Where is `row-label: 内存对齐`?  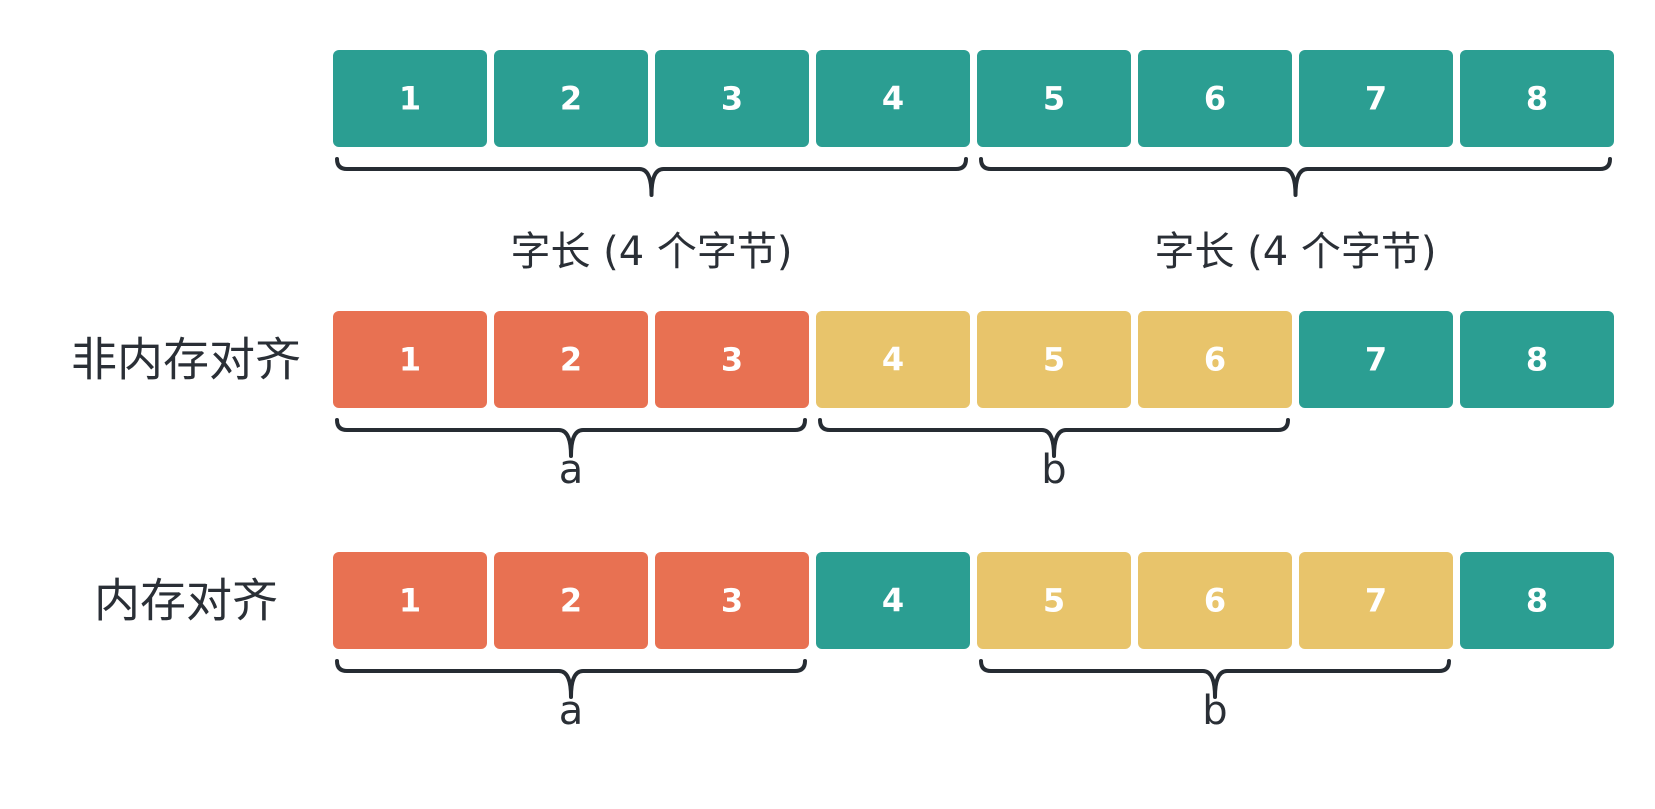
row-label: 内存对齐 is located at coordinates (186, 601).